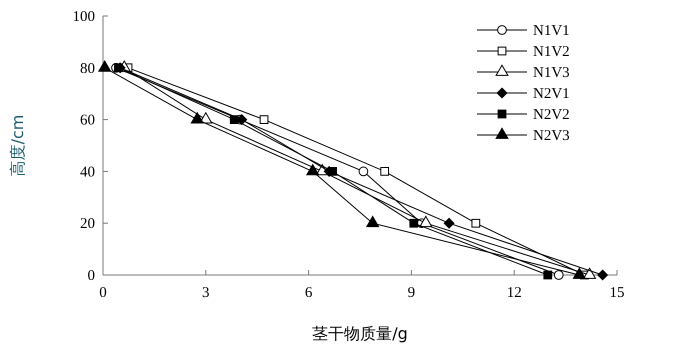 This screenshot has width=681, height=353. What do you see at coordinates (551, 52) in the screenshot?
I see `legend-label: N1V2` at bounding box center [551, 52].